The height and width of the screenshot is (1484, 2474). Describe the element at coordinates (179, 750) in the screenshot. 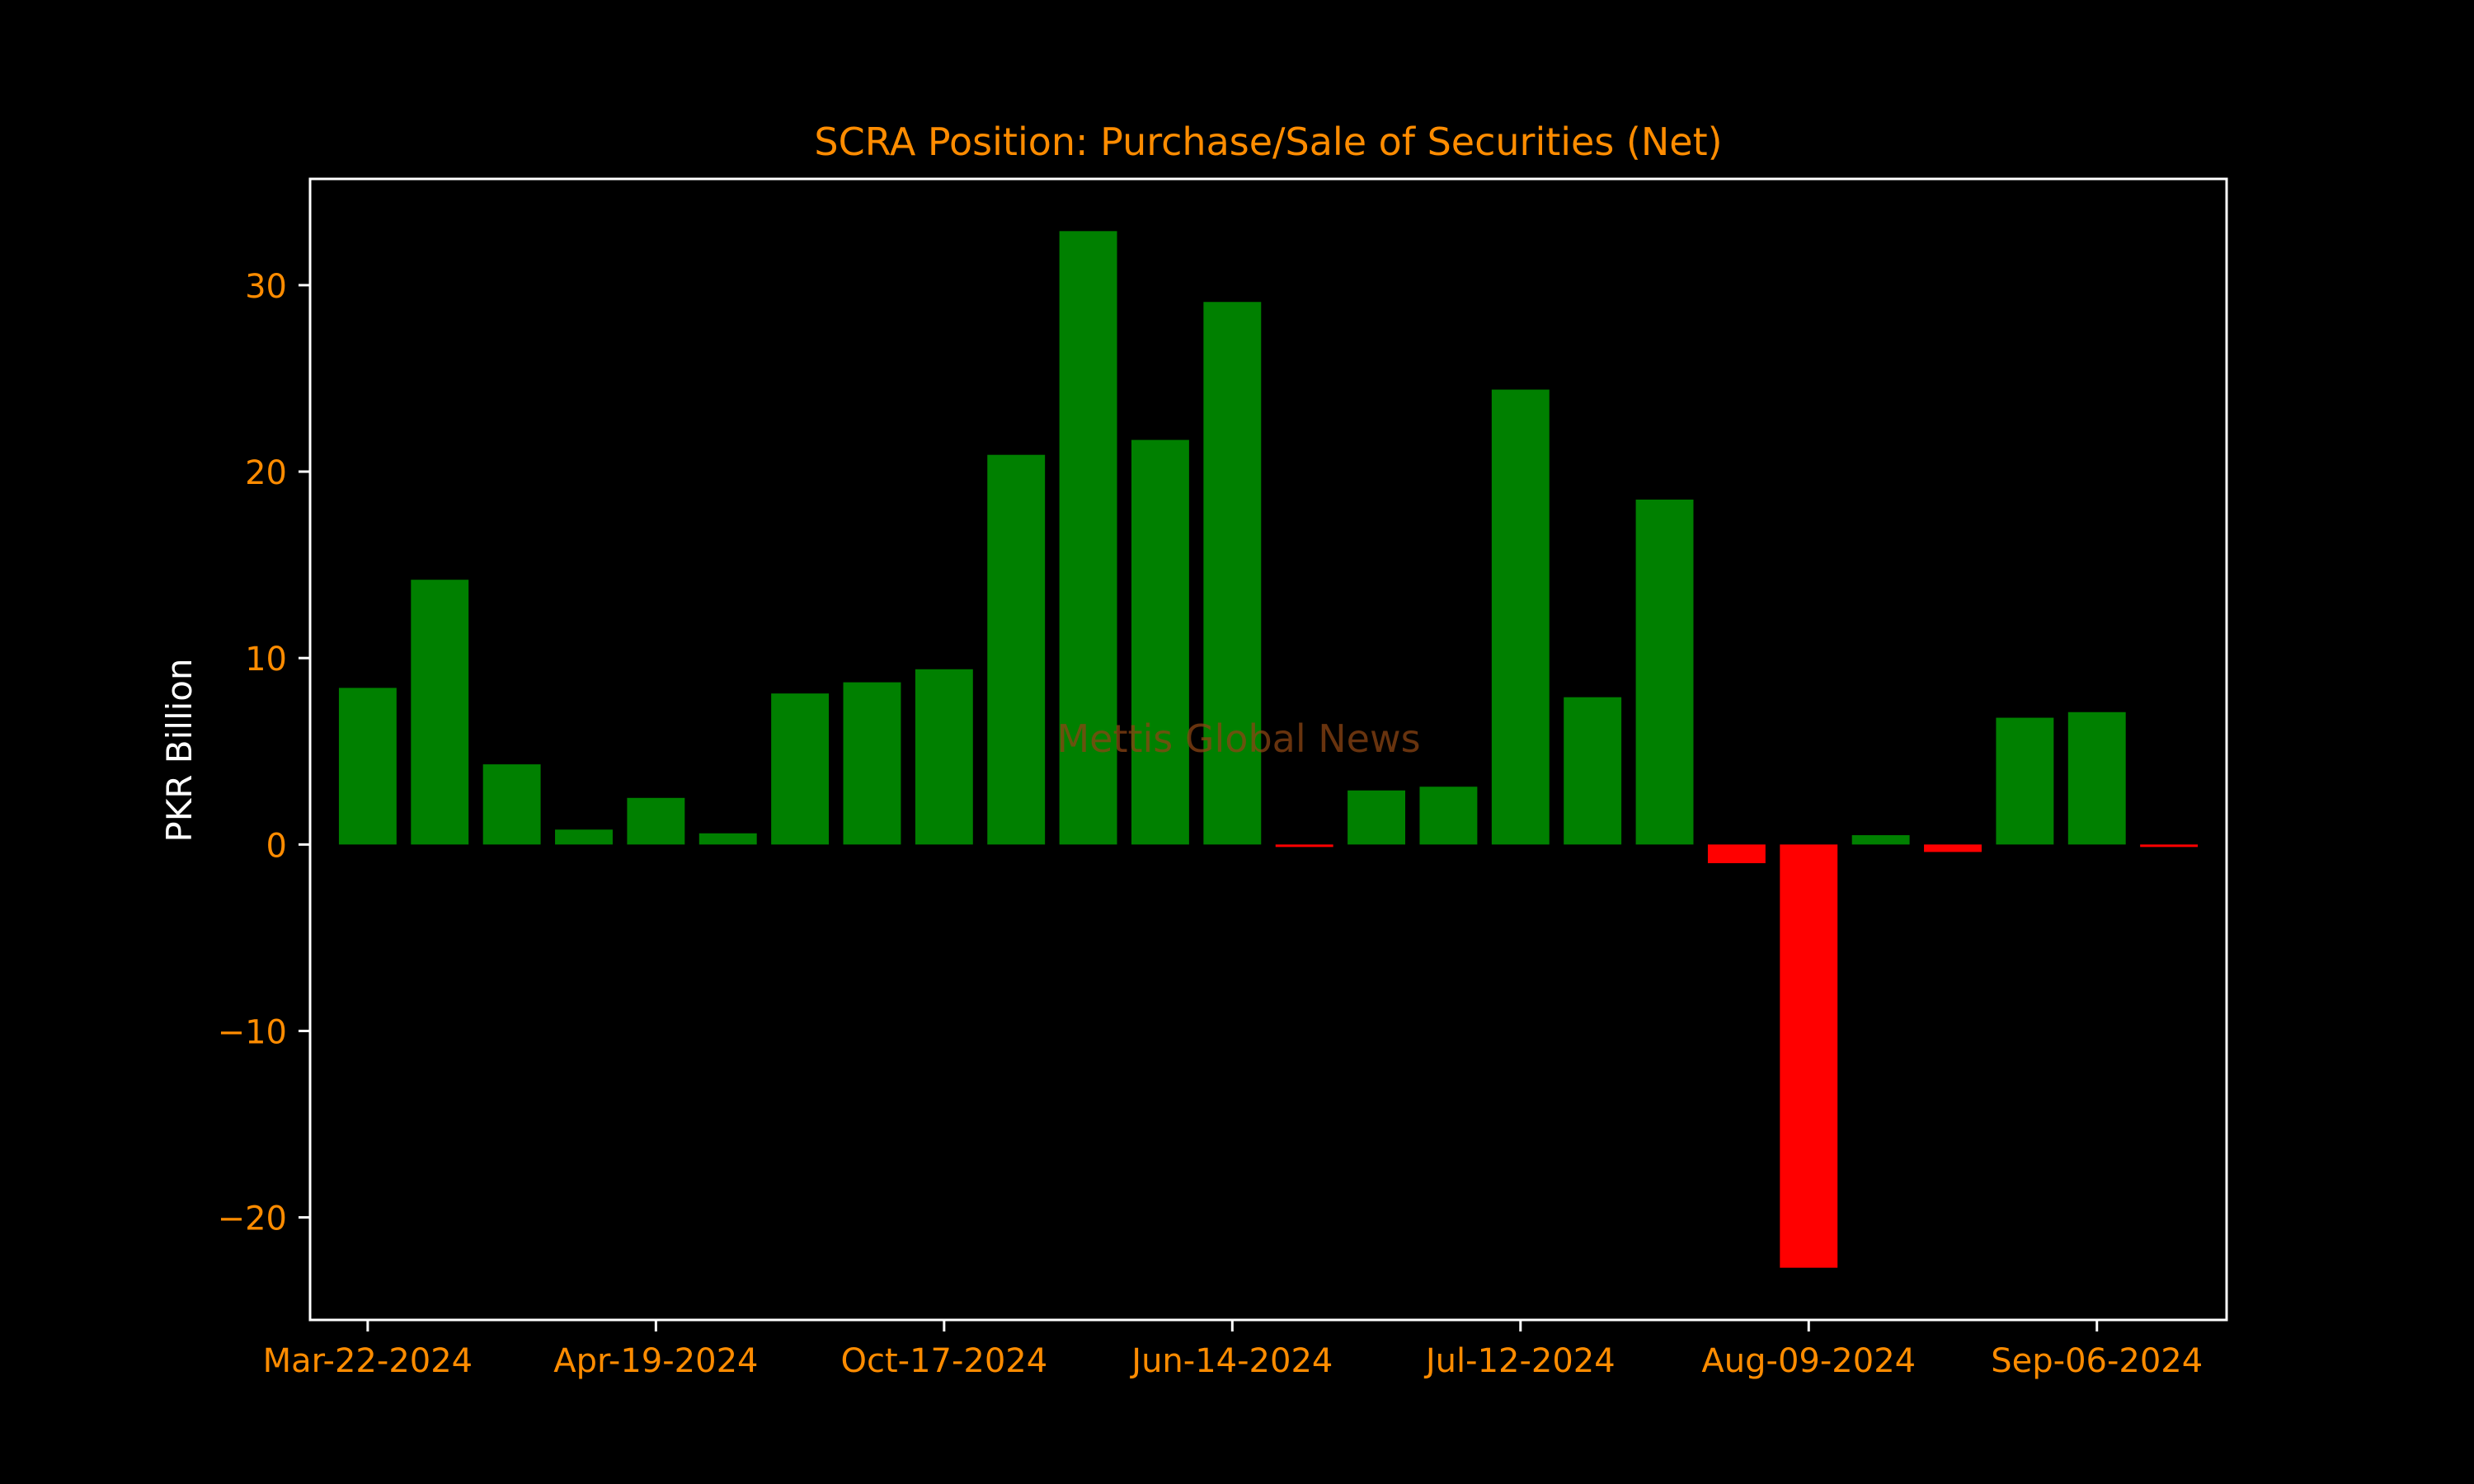

I see `y-axis-label: PKR Billion` at that location.